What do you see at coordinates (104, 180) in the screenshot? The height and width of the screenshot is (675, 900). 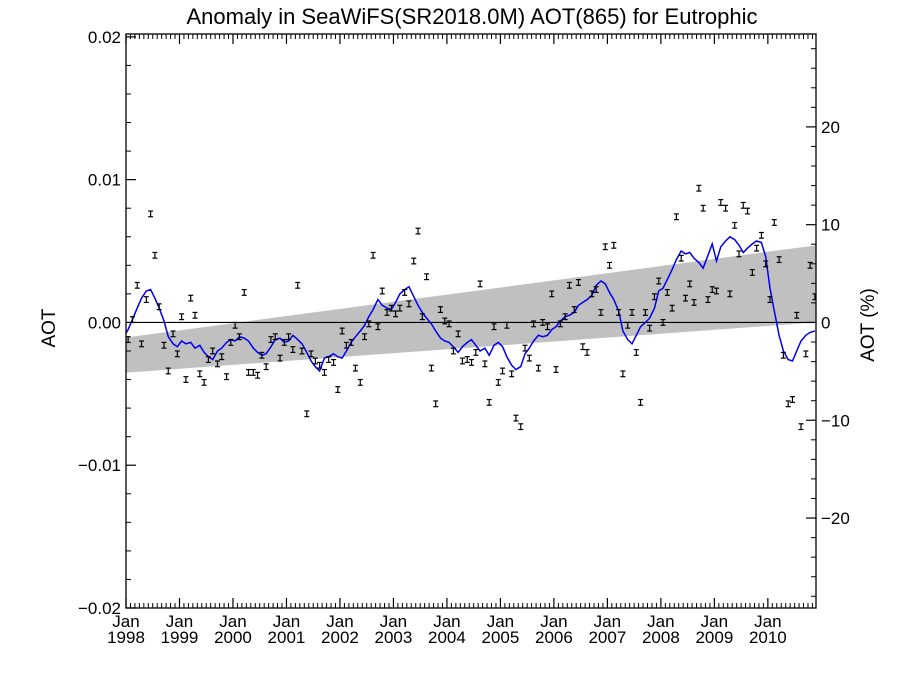 I see `y-tick-label: 0.01` at bounding box center [104, 180].